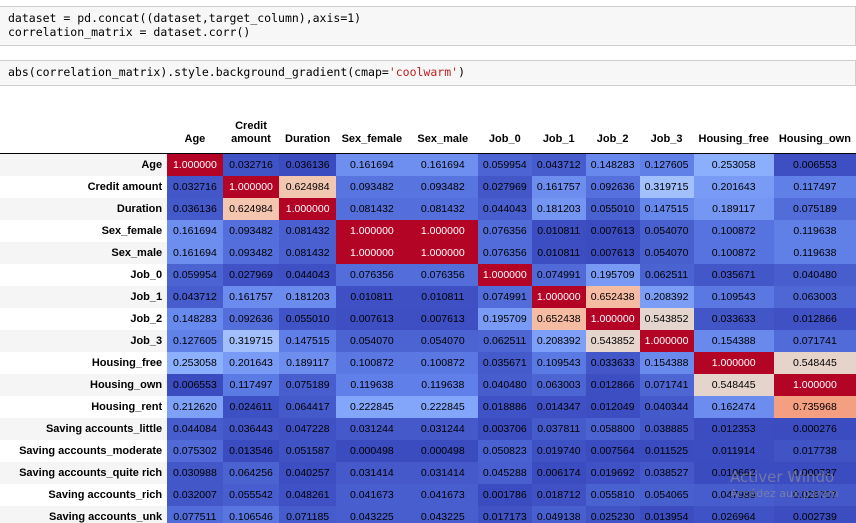 The image size is (856, 523). Describe the element at coordinates (504, 451) in the screenshot. I see `correlation-cell: 0.050823` at that location.